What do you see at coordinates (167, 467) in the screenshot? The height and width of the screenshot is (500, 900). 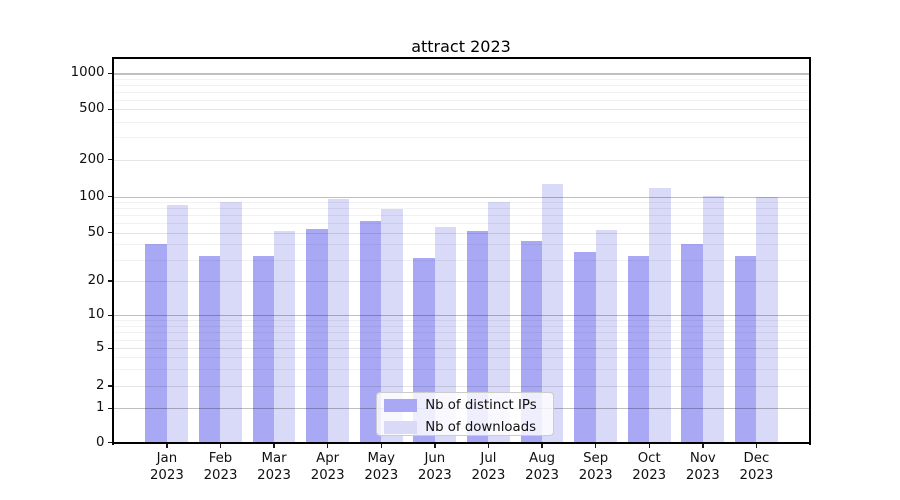 I see `x-axis-tick-label: Jan 2023` at bounding box center [167, 467].